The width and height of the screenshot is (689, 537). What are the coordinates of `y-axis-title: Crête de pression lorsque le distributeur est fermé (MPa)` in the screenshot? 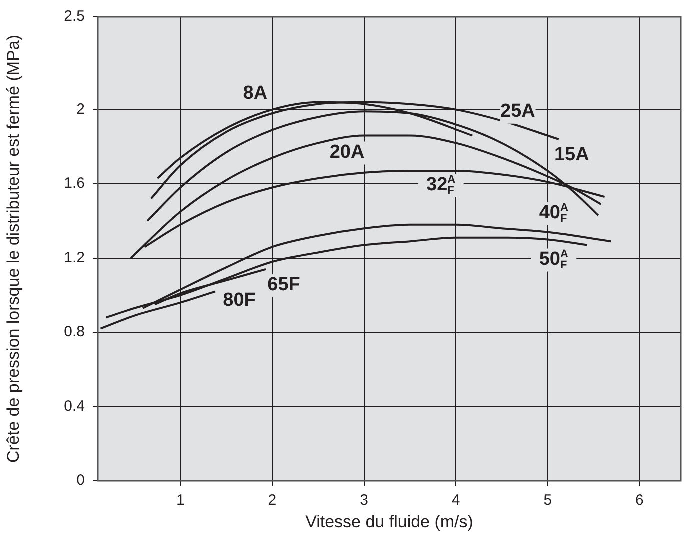 It's located at (13, 249).